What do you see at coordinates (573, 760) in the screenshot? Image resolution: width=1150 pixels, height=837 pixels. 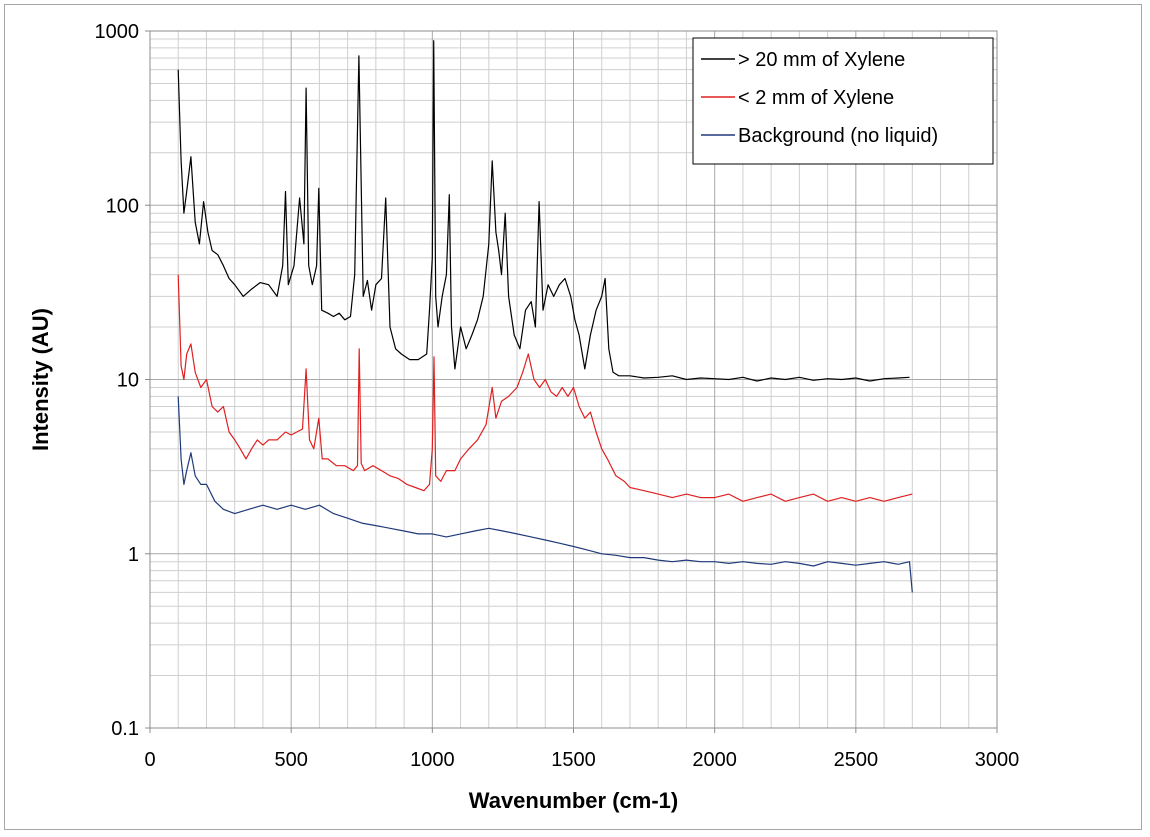 I see `x-tick-label: 1500` at bounding box center [573, 760].